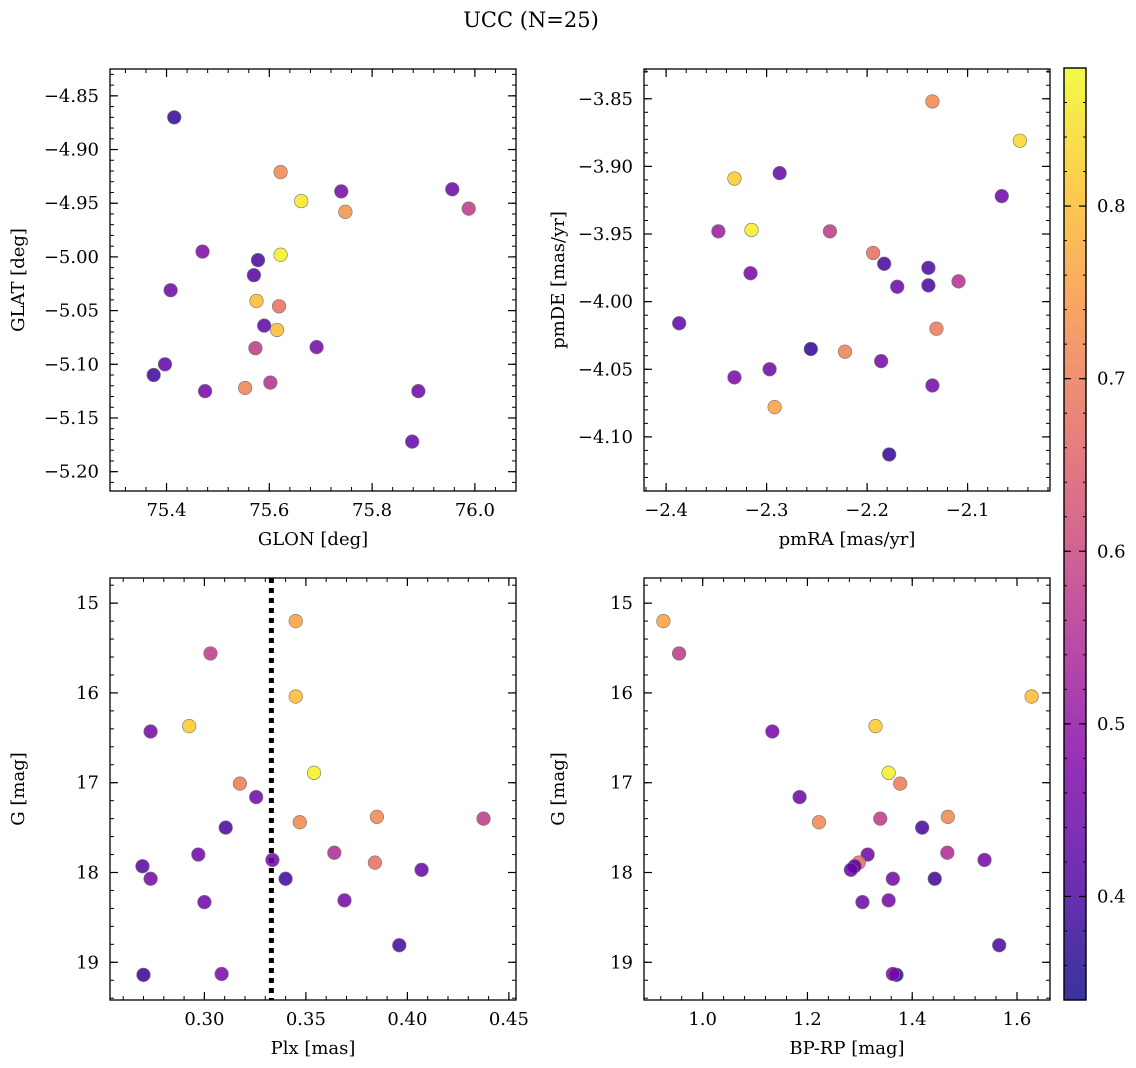 Image resolution: width=1136 pixels, height=1068 pixels. Describe the element at coordinates (605, 166) in the screenshot. I see `y-tick-label: −3.90` at that location.